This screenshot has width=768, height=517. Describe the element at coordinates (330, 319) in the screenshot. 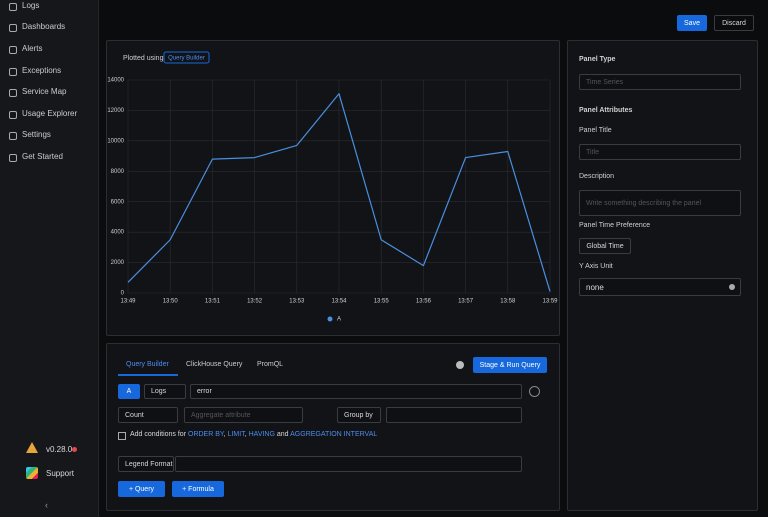

I see `legend-marker` at that location.